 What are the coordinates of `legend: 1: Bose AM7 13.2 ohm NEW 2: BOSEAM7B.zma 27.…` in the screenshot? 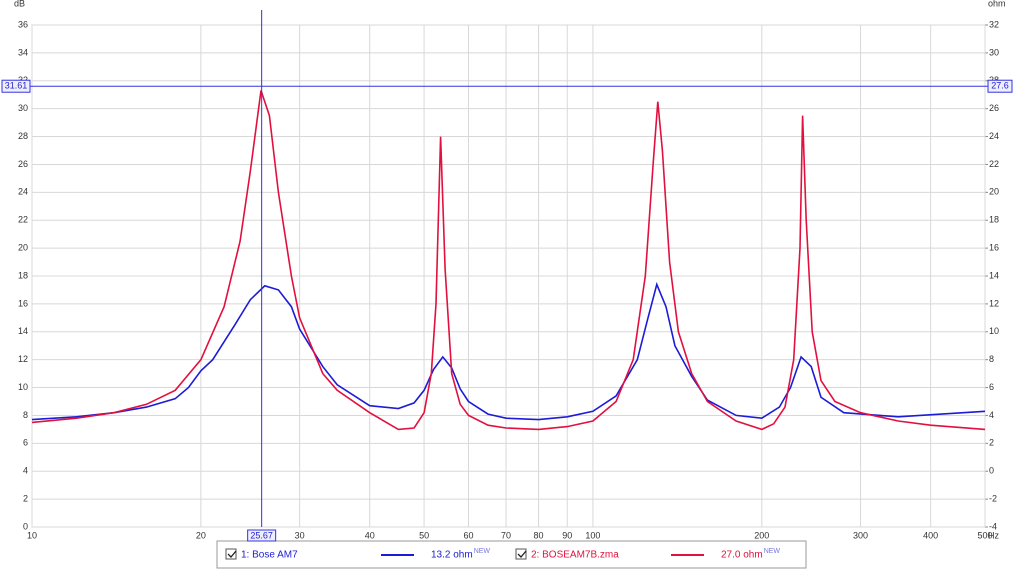 It's located at (511, 554).